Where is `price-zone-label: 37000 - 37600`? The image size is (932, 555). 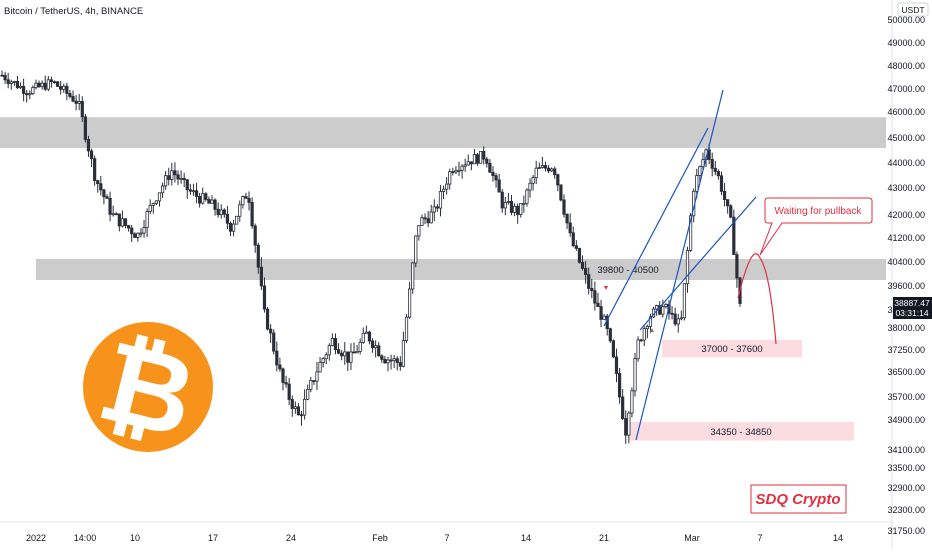
price-zone-label: 37000 - 37600 is located at coordinates (731, 349).